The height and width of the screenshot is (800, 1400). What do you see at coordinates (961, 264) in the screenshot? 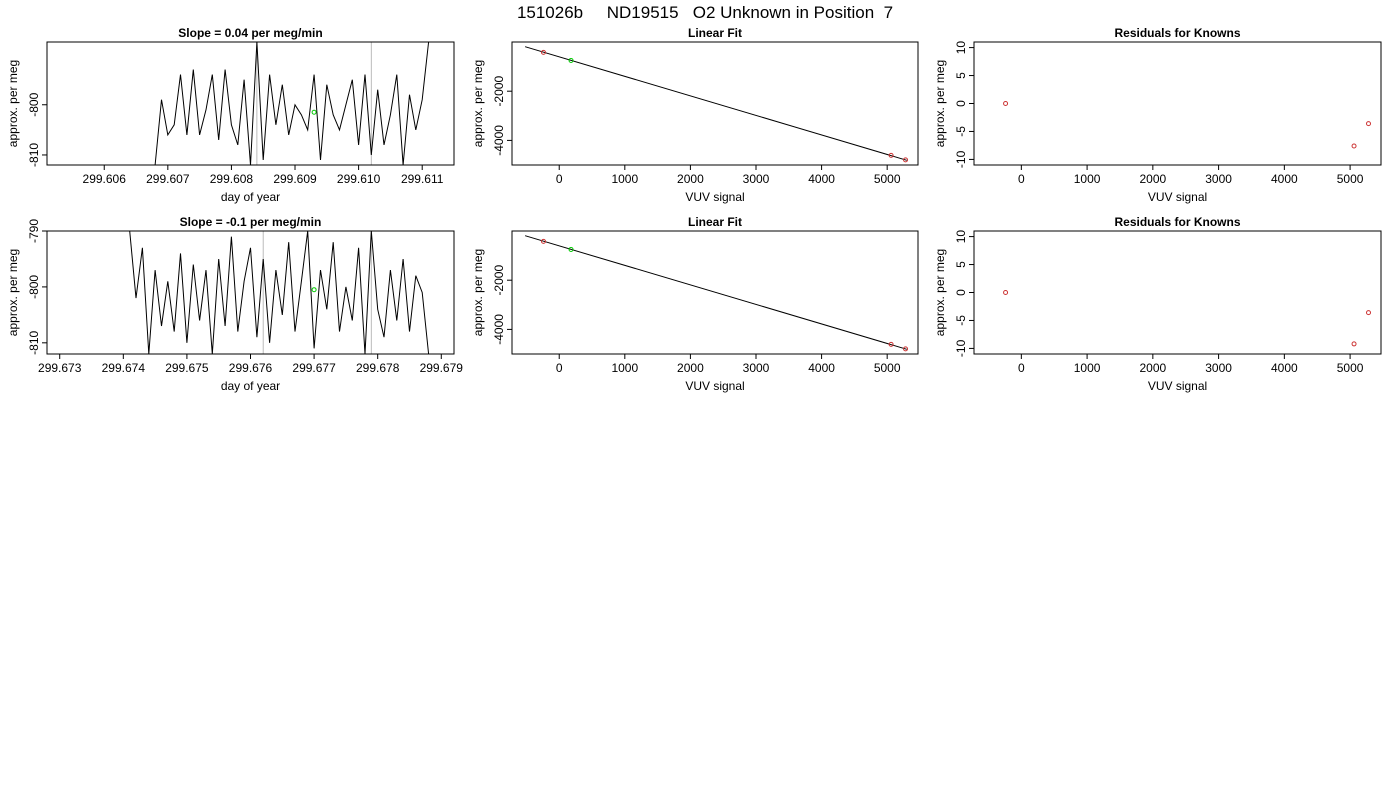
I see `y-tick-label: 5` at bounding box center [961, 264].